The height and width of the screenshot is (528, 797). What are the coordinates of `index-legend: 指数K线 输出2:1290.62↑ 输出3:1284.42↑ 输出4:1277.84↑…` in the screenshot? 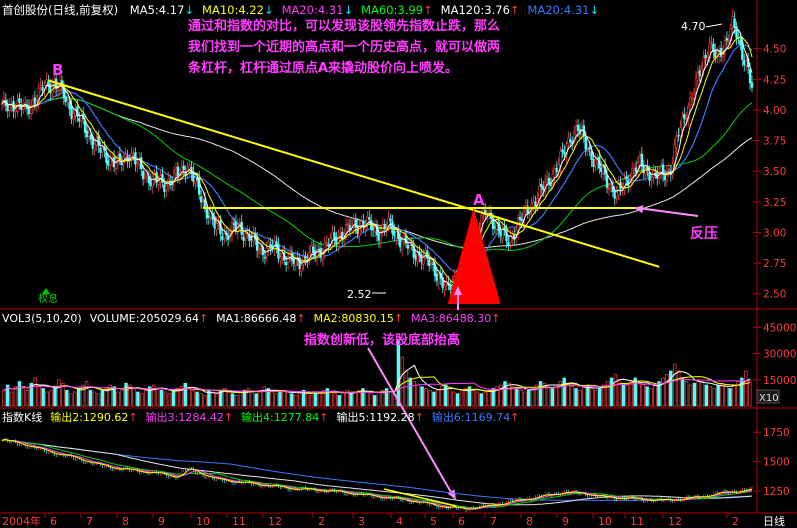 It's located at (260, 417).